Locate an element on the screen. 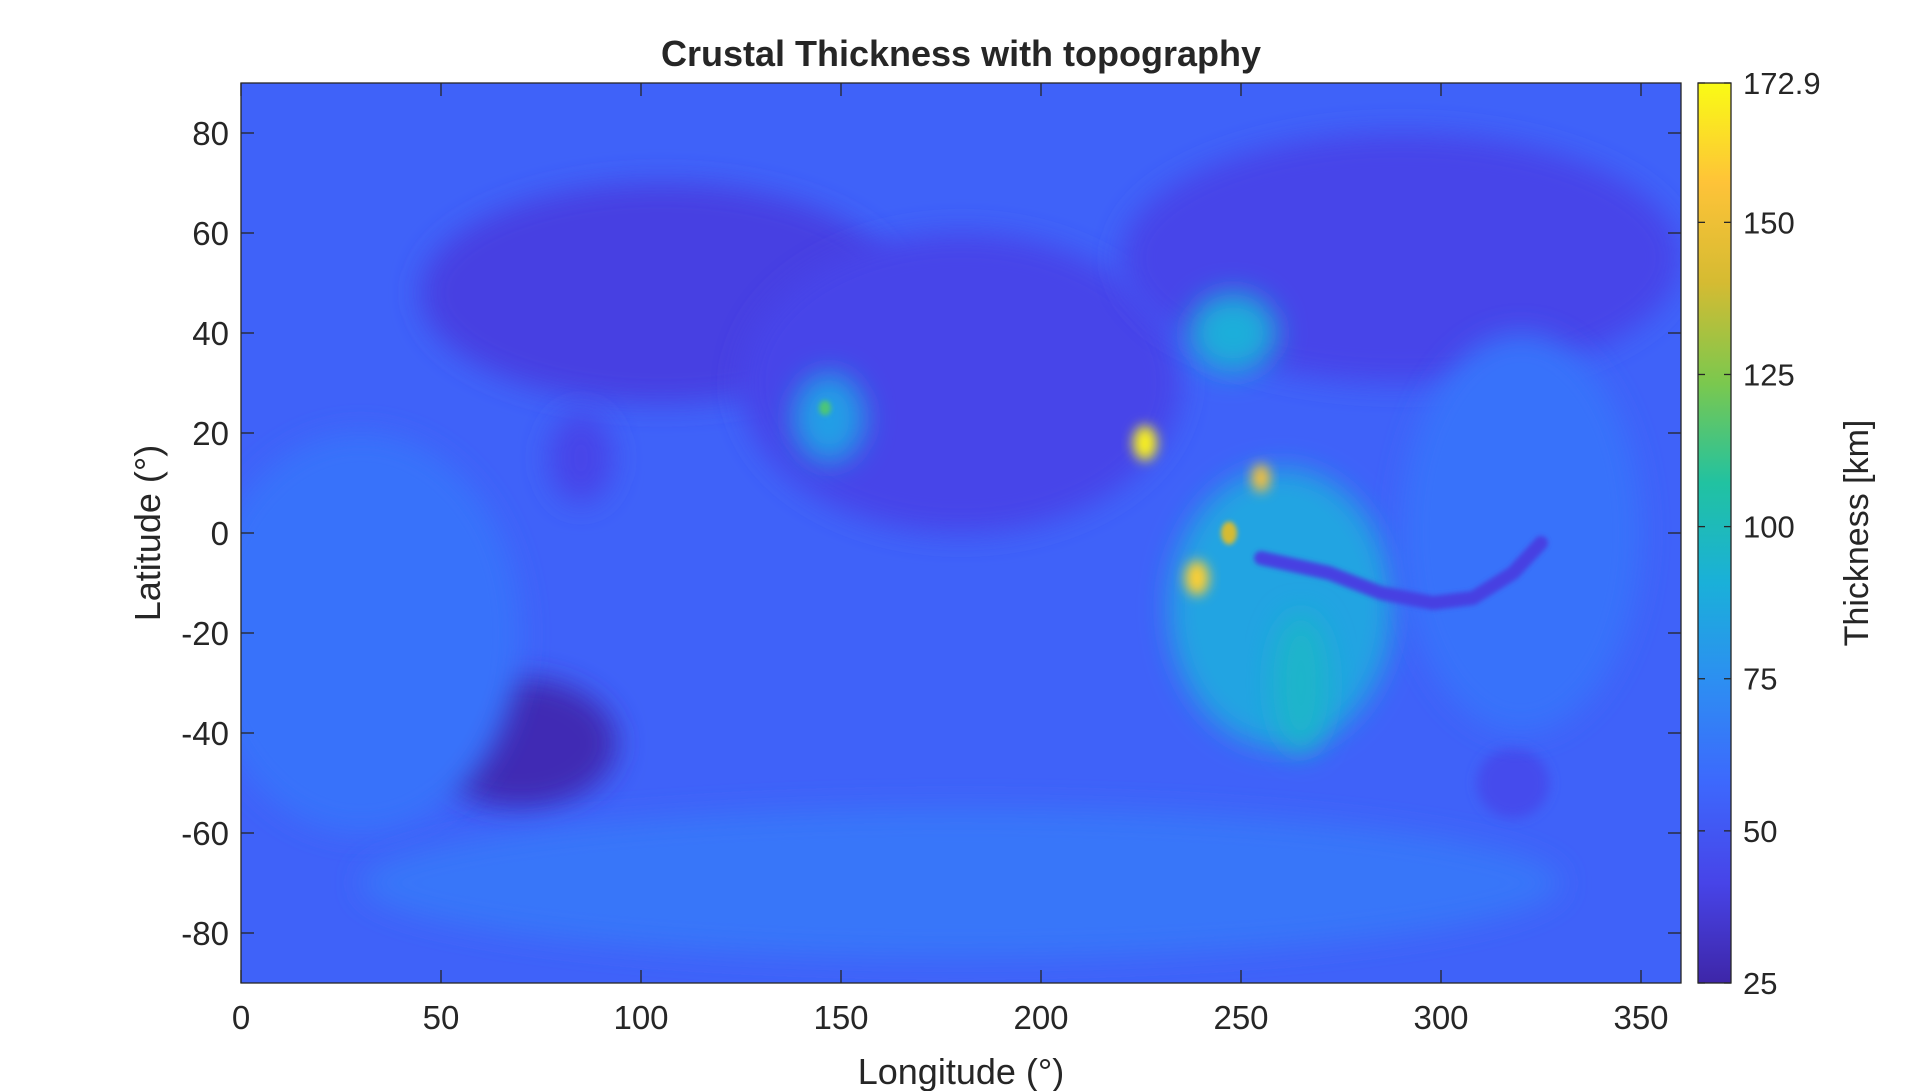 This screenshot has height=1091, width=1920. x-tick-label: 0 is located at coordinates (241, 1017).